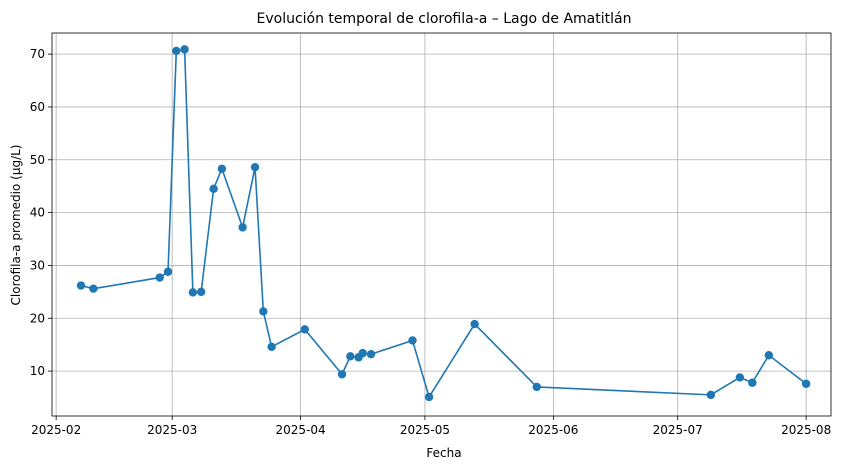 This screenshot has width=841, height=471. I want to click on x-tick-label: 2025-07, so click(678, 430).